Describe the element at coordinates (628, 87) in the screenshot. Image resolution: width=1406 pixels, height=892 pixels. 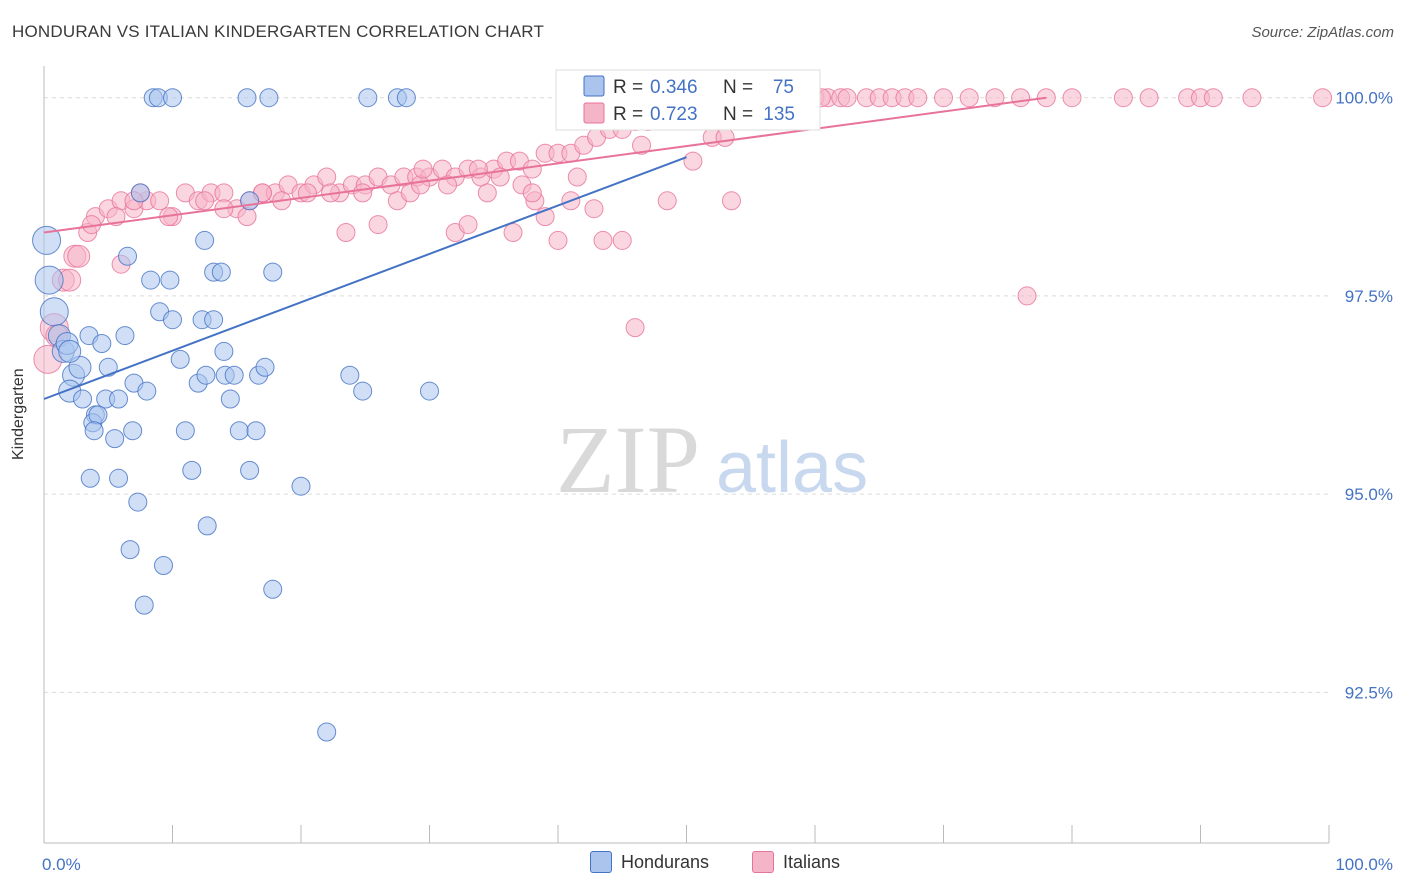
I see `legend-r-label-hondurans: R =` at that location.